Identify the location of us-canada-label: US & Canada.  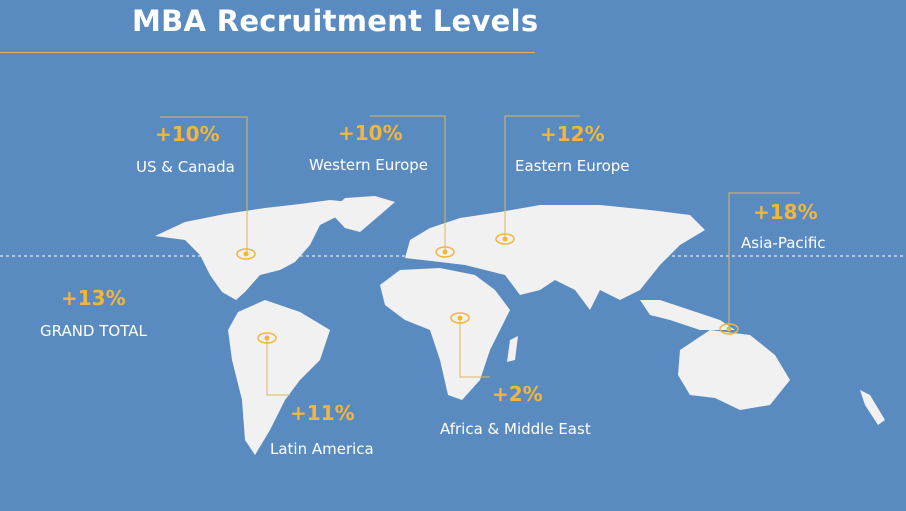
(185, 167).